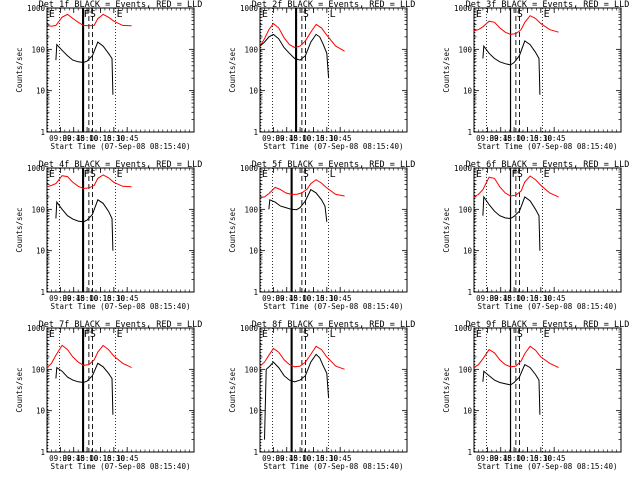 The height and width of the screenshot is (480, 640). I want to click on panel-title: Det 7f BLACK = Events, RED = LLD, so click(121, 325).